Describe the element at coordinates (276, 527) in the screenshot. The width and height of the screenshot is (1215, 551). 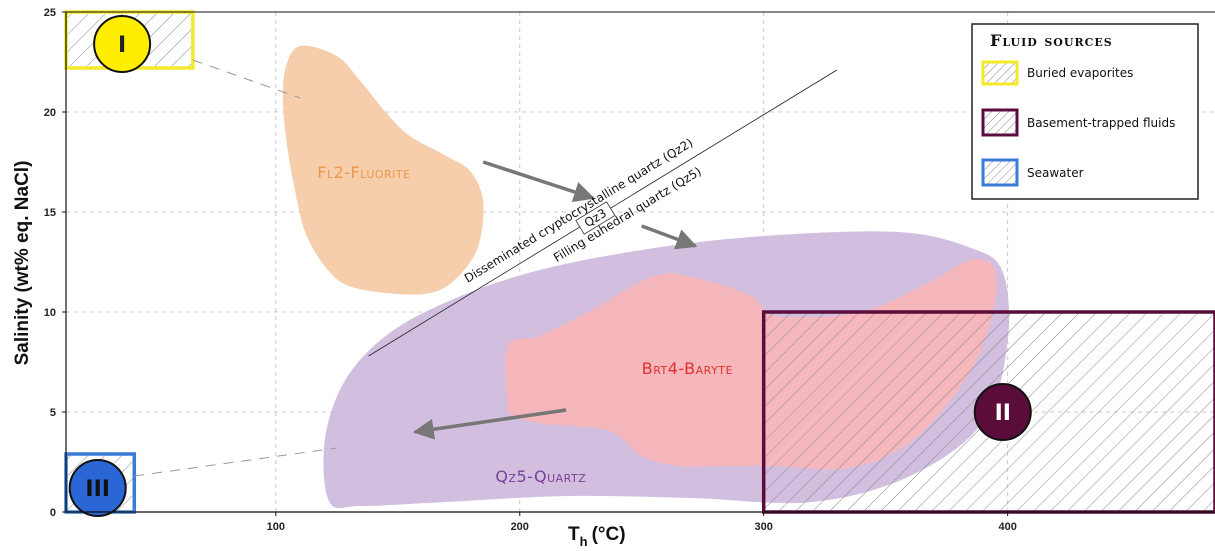
I see `x-tick-label-100: 100` at that location.